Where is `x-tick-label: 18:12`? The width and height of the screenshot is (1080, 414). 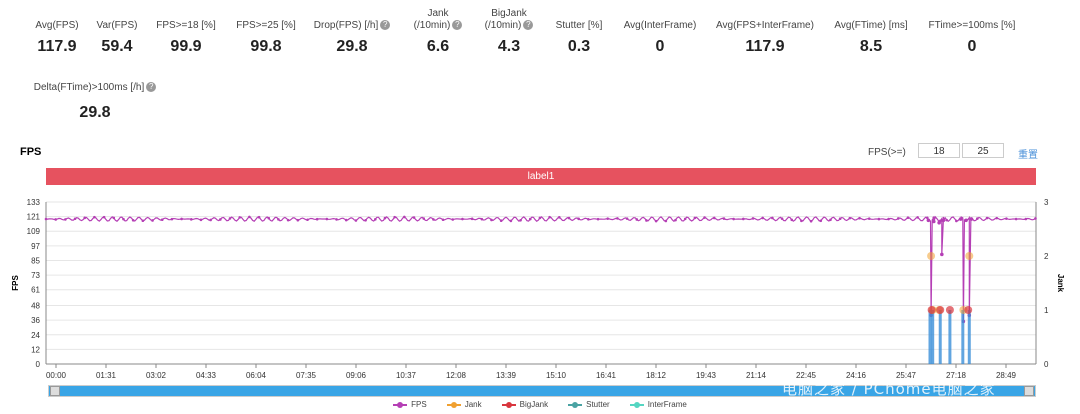 x-tick-label: 18:12 is located at coordinates (656, 375).